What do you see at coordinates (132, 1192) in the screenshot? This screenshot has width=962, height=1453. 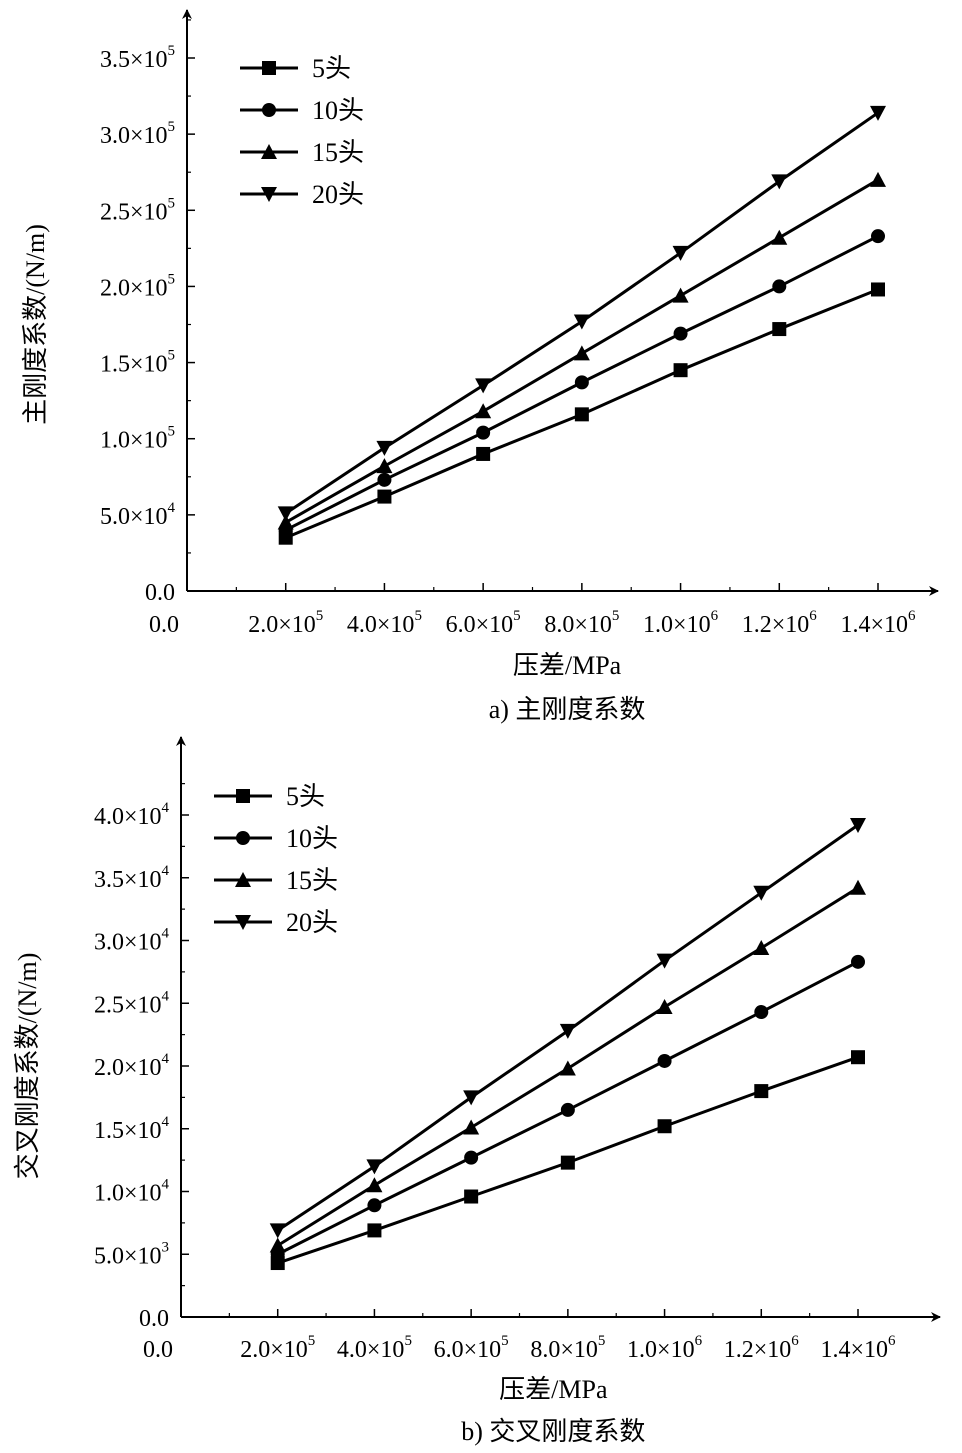 I see `y-tick-label: 1.0×10⁴` at bounding box center [132, 1192].